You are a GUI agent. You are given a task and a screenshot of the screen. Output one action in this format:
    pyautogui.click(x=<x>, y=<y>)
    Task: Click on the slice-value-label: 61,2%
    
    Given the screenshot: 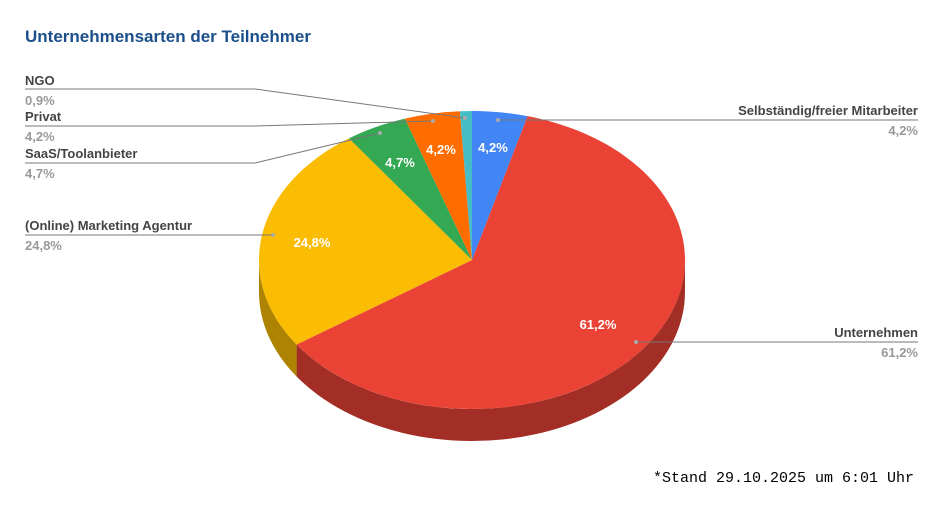 What is the action you would take?
    pyautogui.click(x=598, y=324)
    